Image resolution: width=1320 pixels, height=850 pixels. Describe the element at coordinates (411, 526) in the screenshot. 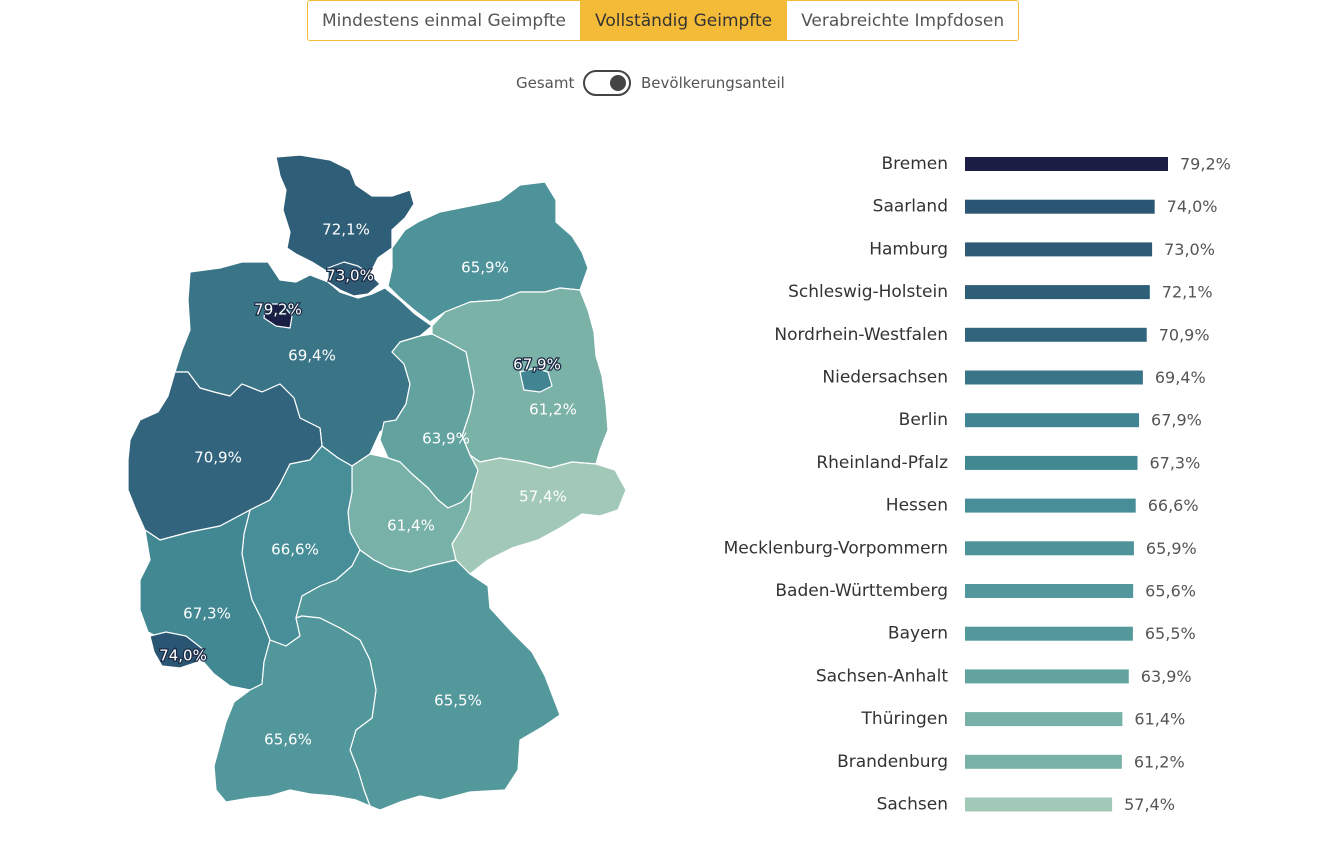

I see `map-label-thueringen: 61,4%` at that location.